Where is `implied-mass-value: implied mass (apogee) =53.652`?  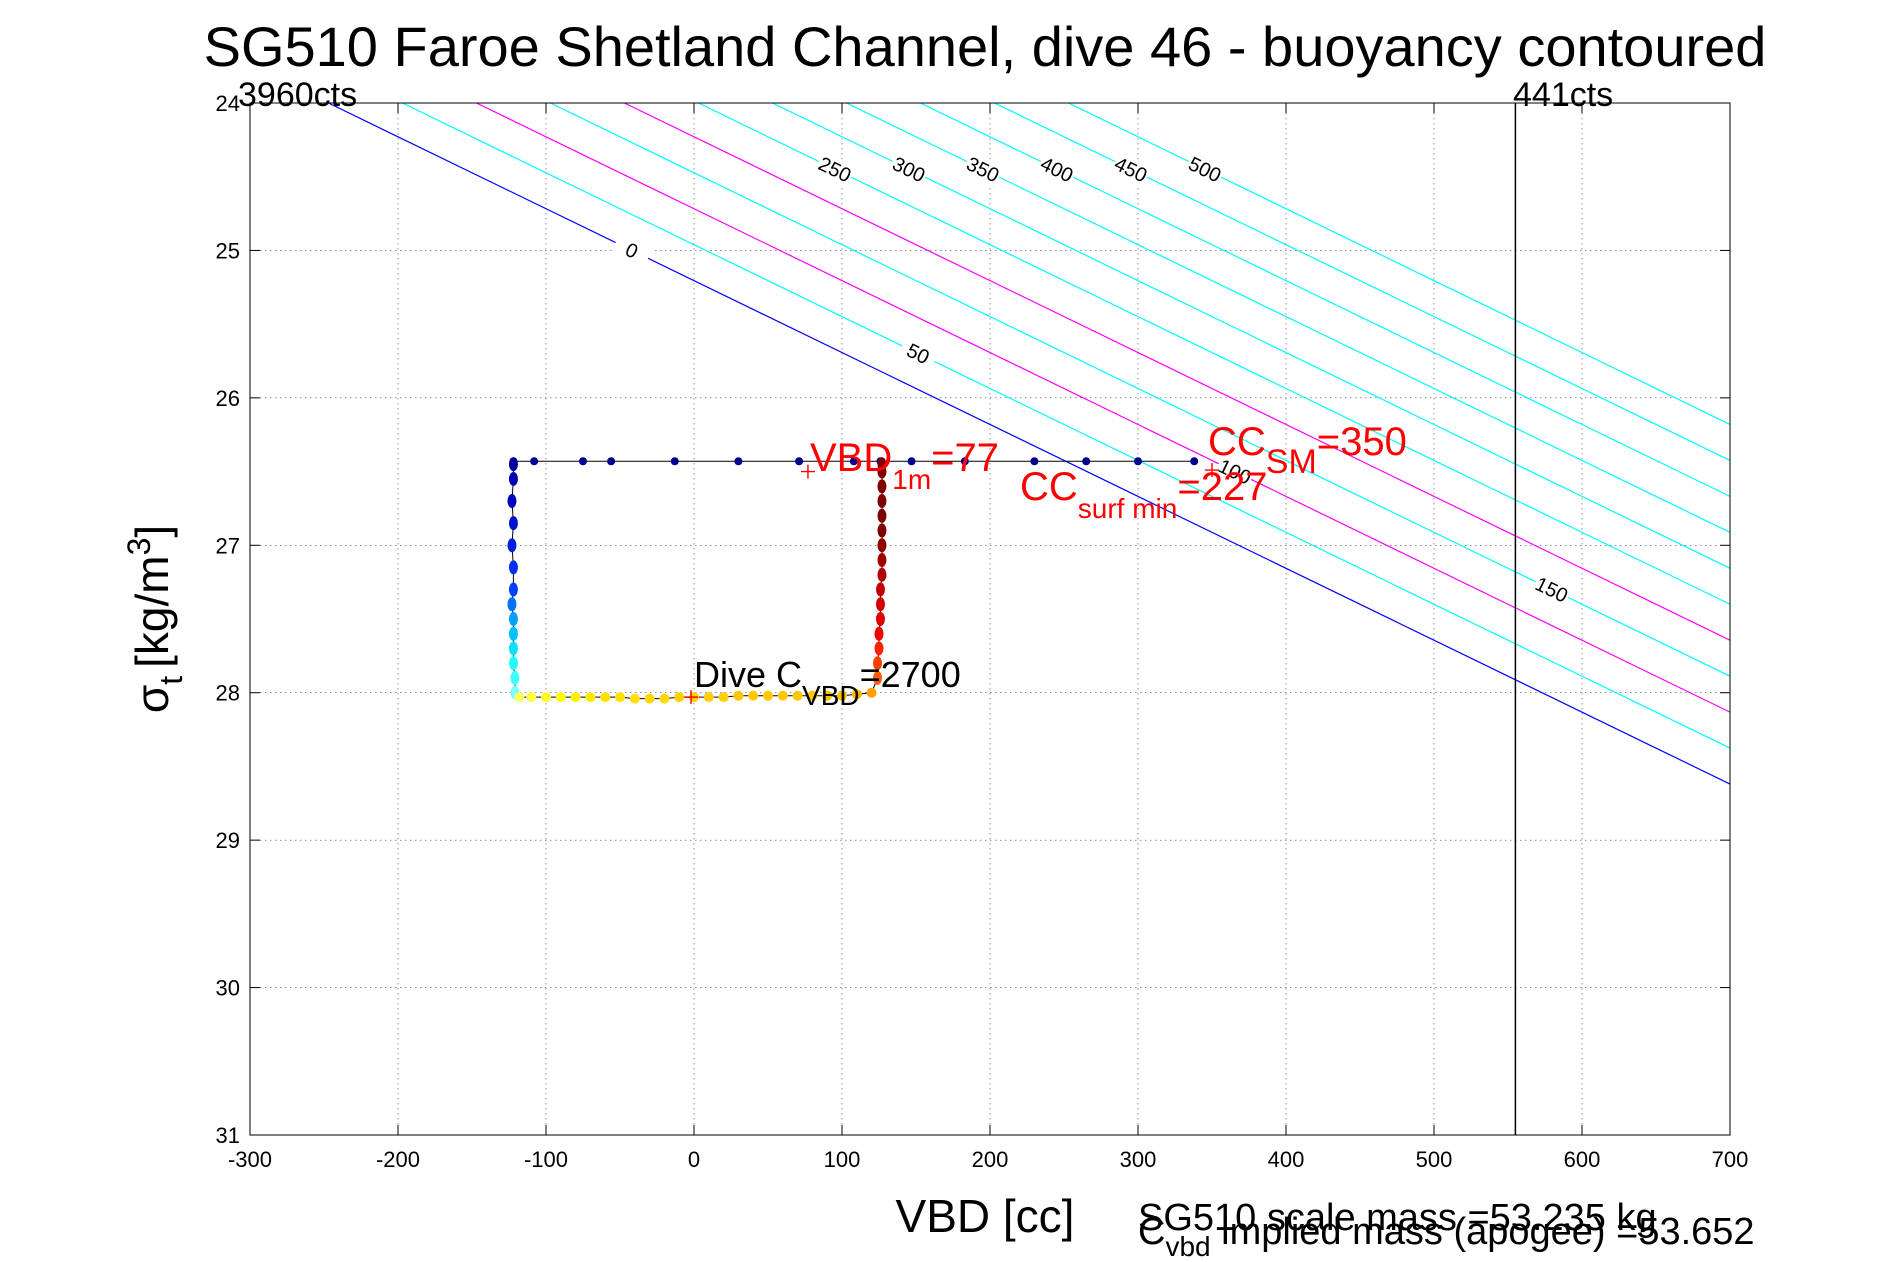 implied-mass-value: implied mass (apogee) =53.652 is located at coordinates (1483, 1232).